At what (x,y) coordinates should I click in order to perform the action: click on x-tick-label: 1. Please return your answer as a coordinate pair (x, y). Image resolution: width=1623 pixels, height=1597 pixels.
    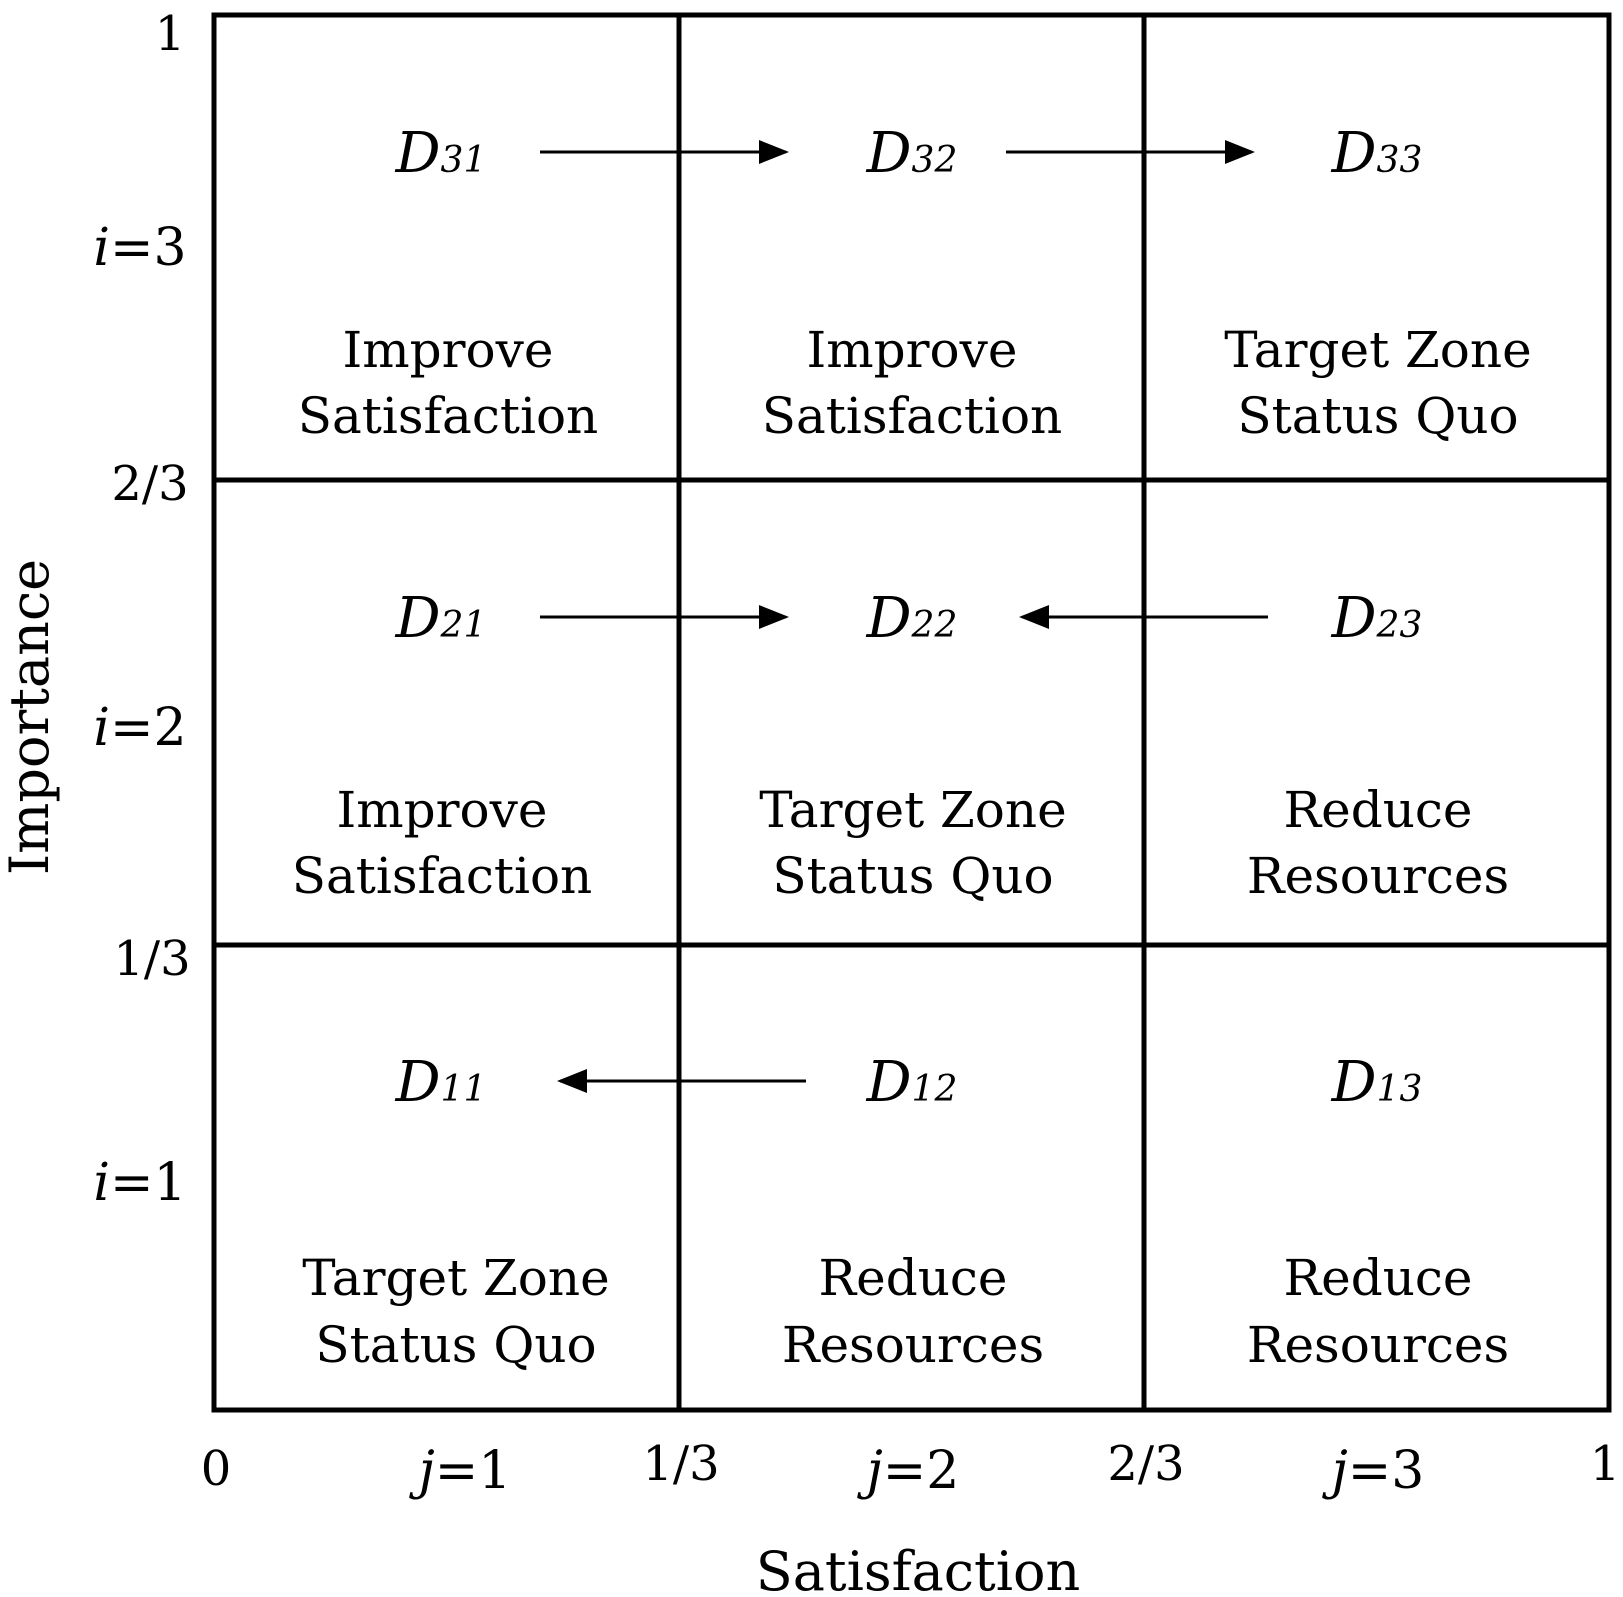
    Looking at the image, I should click on (1605, 1464).